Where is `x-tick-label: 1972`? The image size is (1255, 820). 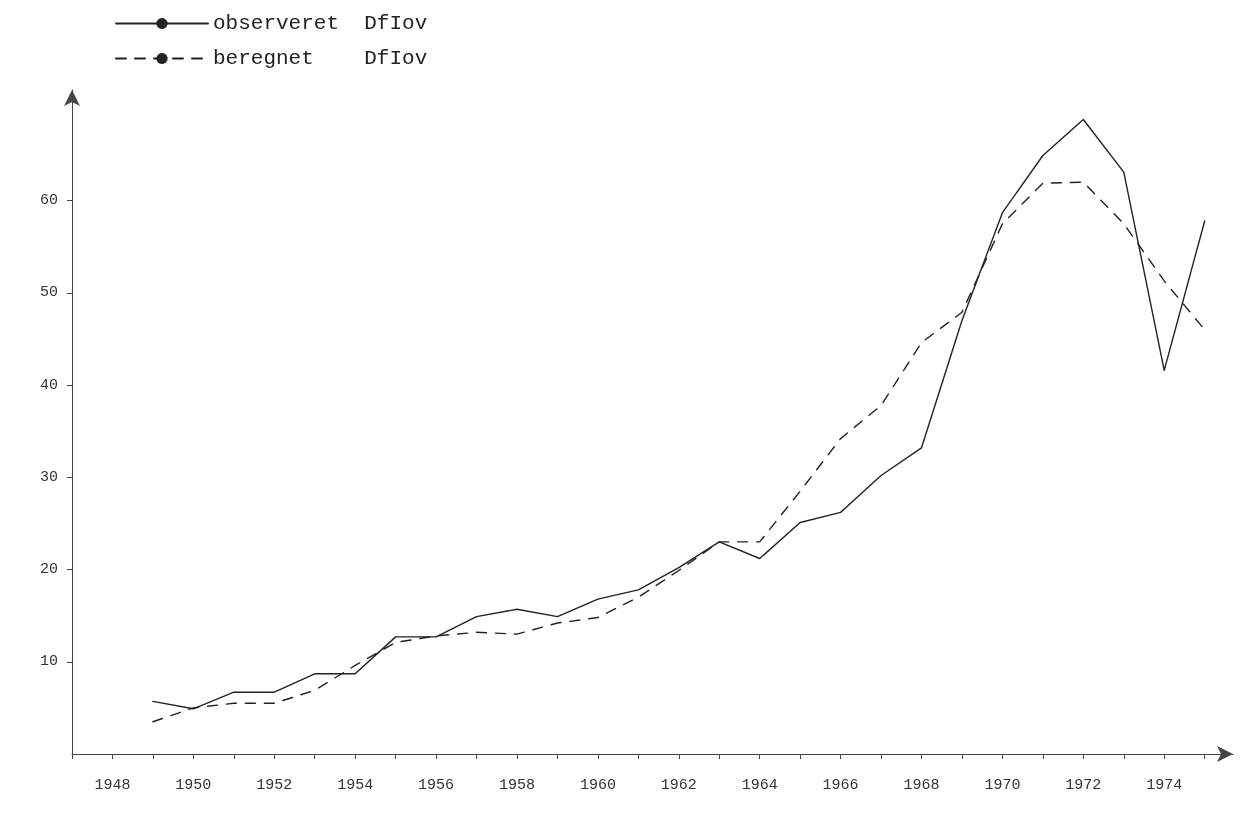 x-tick-label: 1972 is located at coordinates (1083, 785).